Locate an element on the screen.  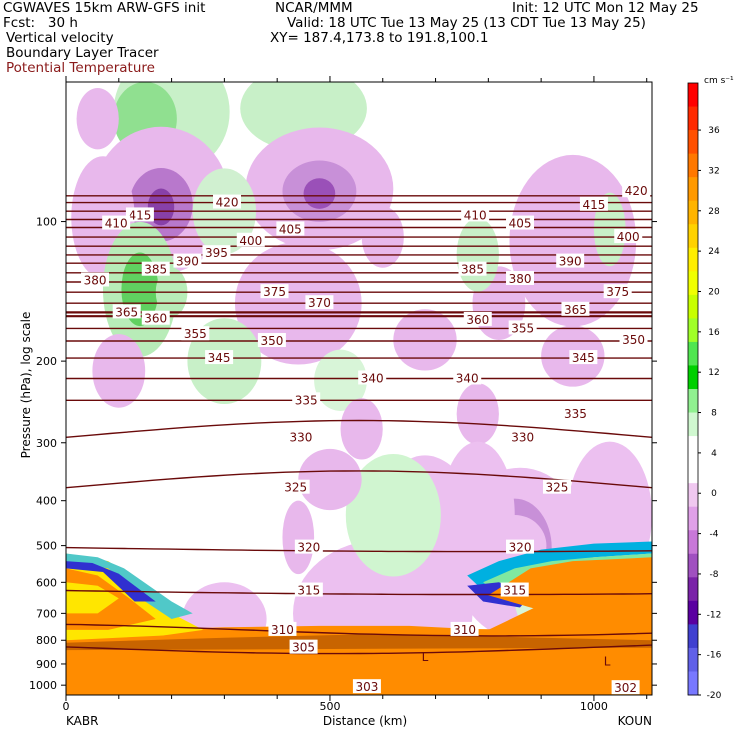
x-tick-label: 0 is located at coordinates (66, 706).